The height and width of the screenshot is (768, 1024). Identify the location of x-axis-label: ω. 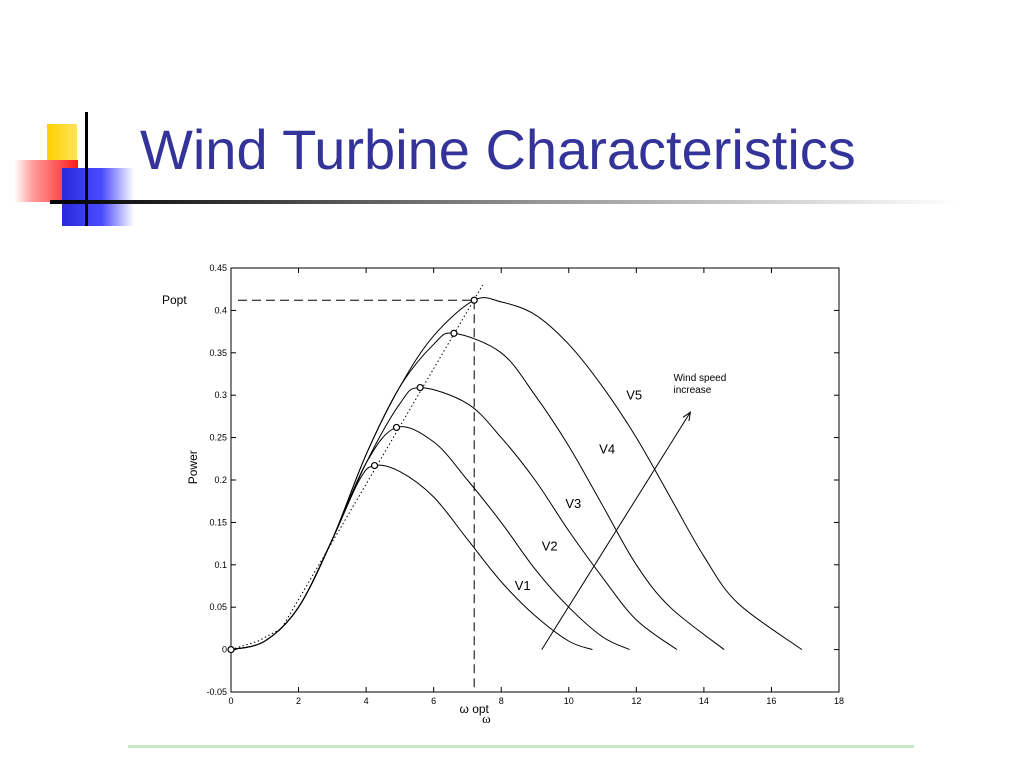
(486, 718).